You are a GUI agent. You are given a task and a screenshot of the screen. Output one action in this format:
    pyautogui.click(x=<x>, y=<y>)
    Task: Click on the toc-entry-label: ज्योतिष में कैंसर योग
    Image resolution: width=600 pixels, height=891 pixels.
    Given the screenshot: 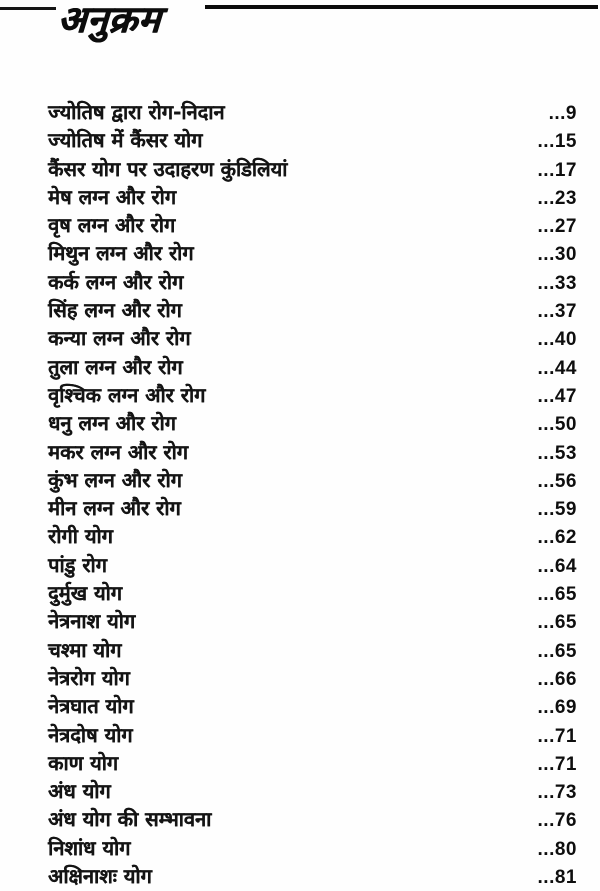 What is the action you would take?
    pyautogui.click(x=125, y=140)
    